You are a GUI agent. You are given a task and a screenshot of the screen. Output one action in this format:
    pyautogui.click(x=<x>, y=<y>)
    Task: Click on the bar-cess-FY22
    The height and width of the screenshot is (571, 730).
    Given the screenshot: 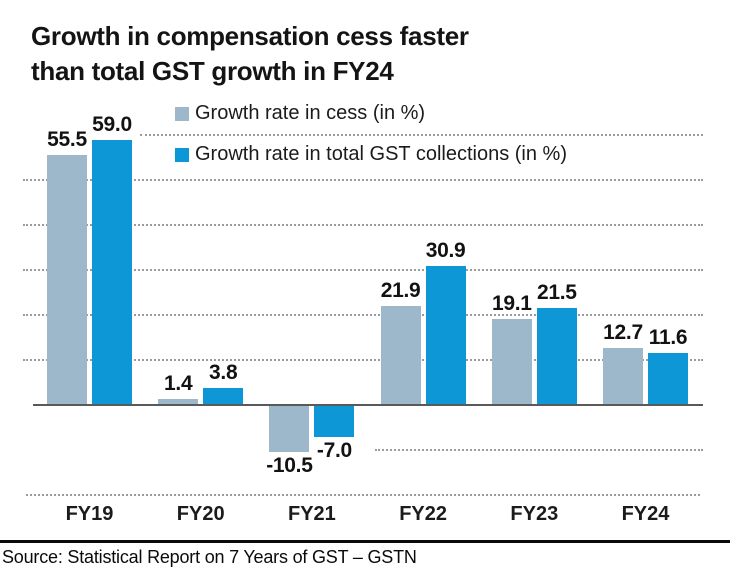 What is the action you would take?
    pyautogui.click(x=400, y=355)
    